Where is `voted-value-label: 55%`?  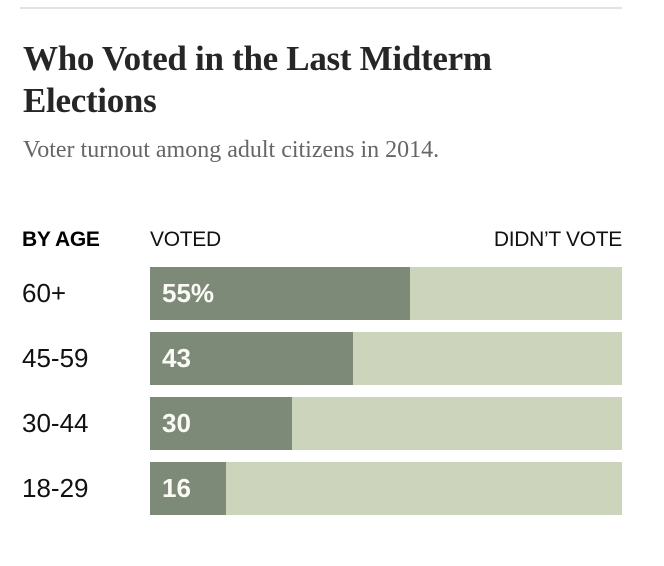 voted-value-label: 55% is located at coordinates (188, 293).